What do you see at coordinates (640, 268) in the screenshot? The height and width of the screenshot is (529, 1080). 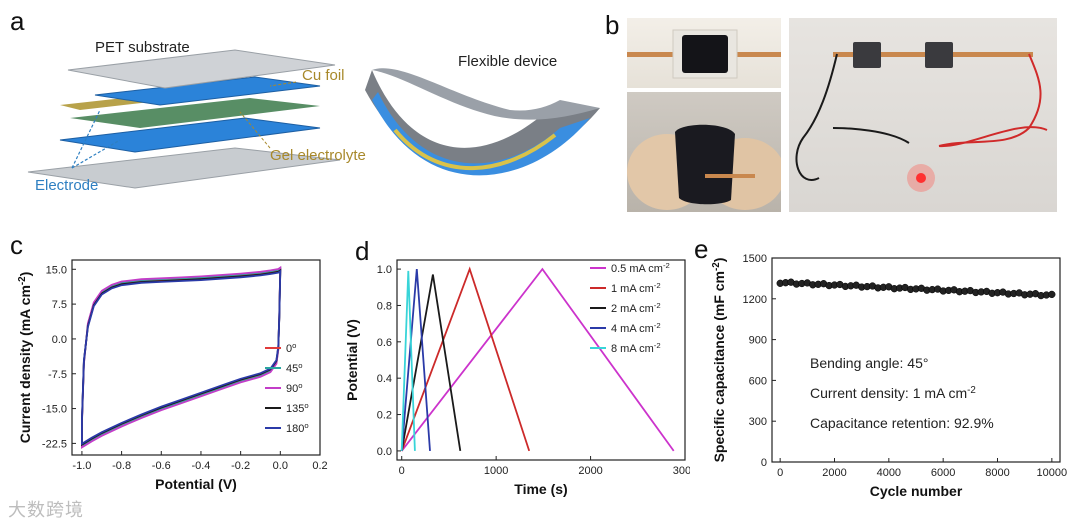 I see `legend-label: 0.5 mA cm-2` at bounding box center [640, 268].